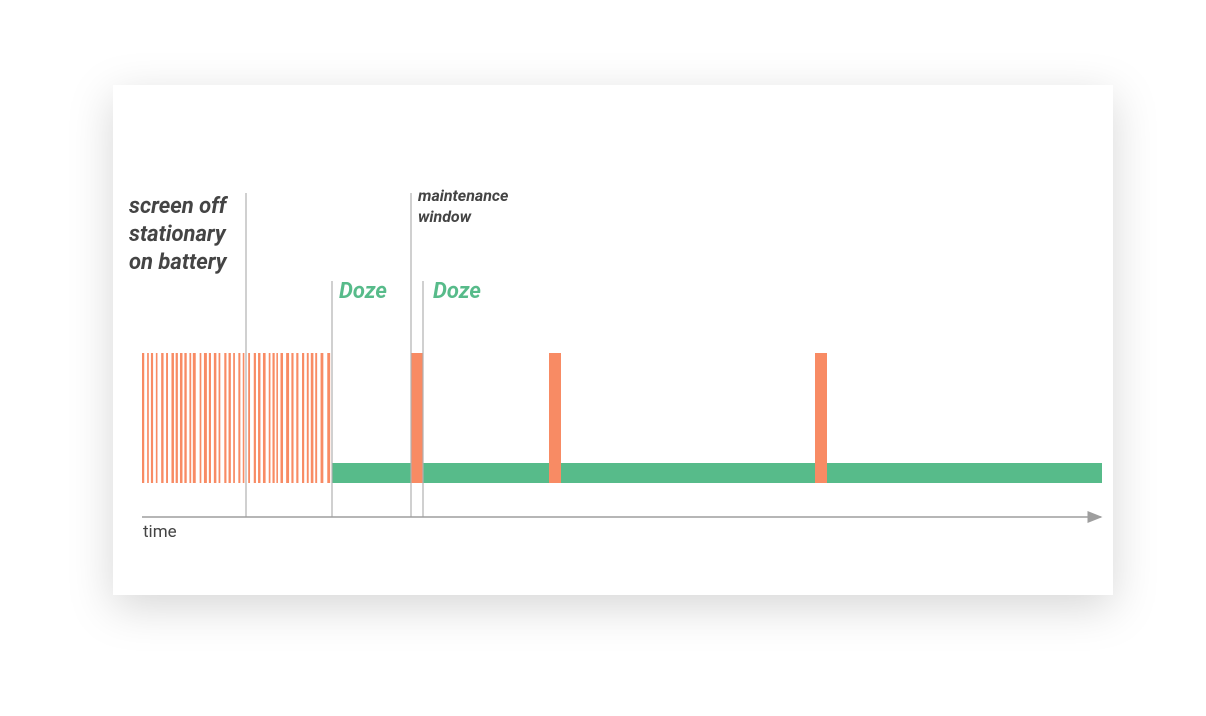  What do you see at coordinates (179, 206) in the screenshot?
I see `trigger-label: screen off` at bounding box center [179, 206].